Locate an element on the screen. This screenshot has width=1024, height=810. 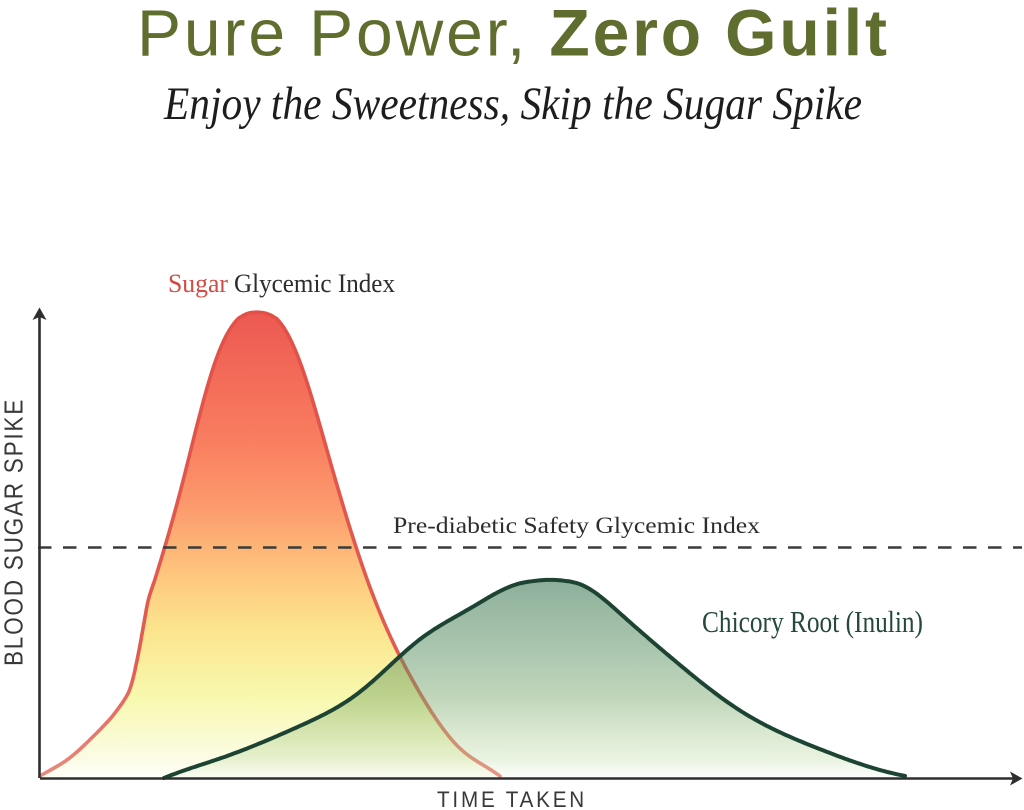
svg-text: Sugar is located at coordinates (198, 283).